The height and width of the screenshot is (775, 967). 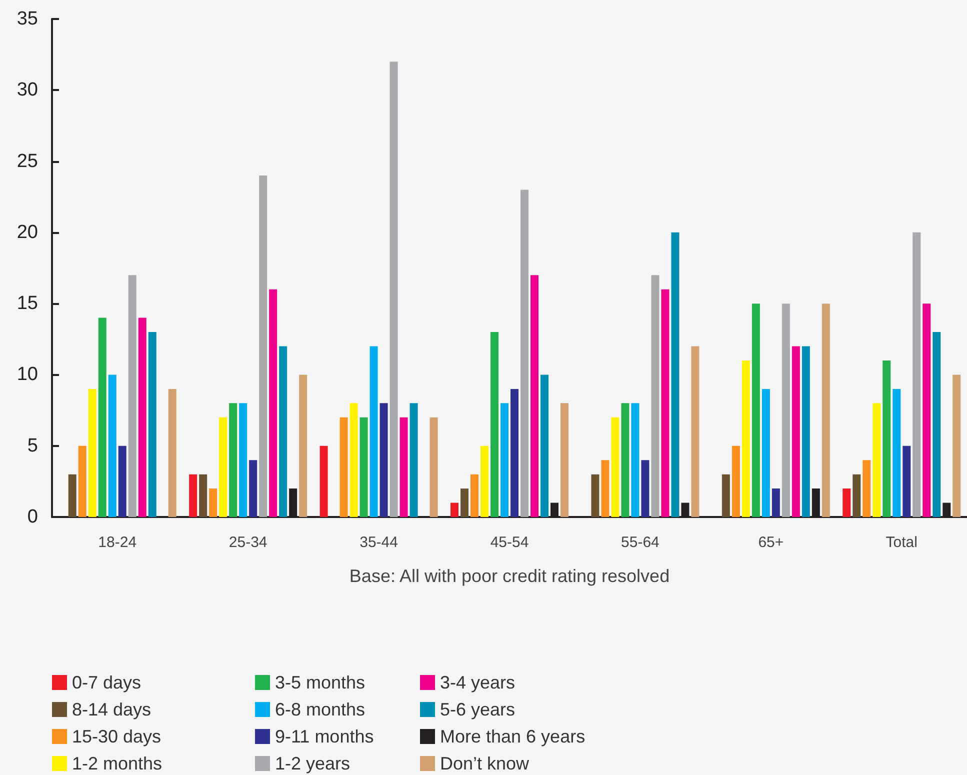 What do you see at coordinates (379, 542) in the screenshot?
I see `x-tick-label: 35-44` at bounding box center [379, 542].